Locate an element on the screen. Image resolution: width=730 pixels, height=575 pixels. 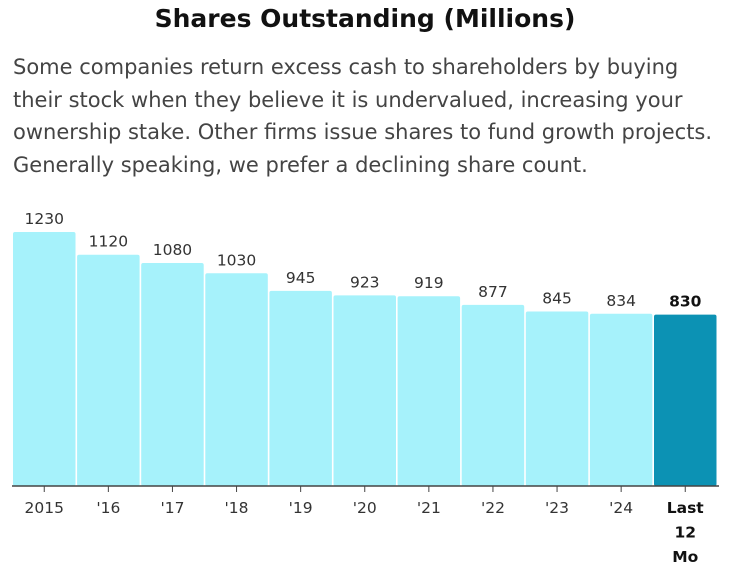
x-tick-label-line: '20 is located at coordinates (365, 508).